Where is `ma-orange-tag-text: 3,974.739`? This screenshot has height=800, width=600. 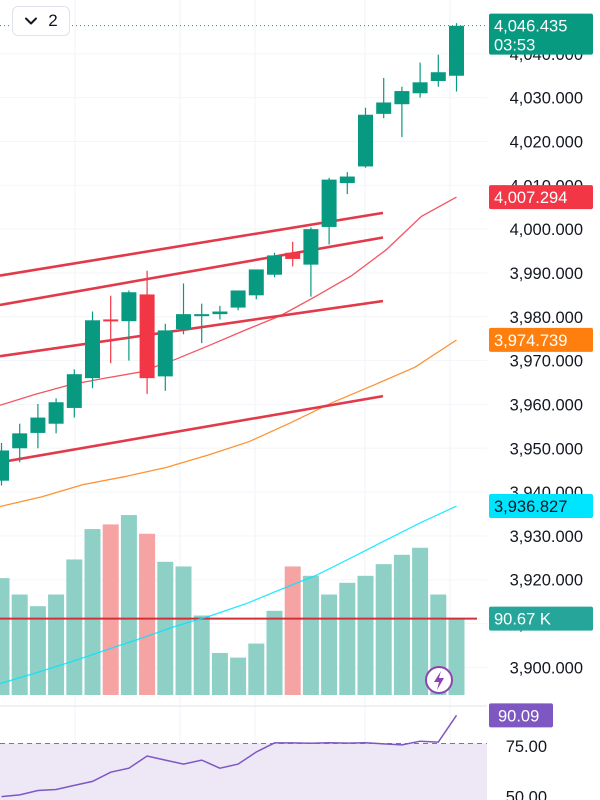
ma-orange-tag-text: 3,974.739 is located at coordinates (530, 341).